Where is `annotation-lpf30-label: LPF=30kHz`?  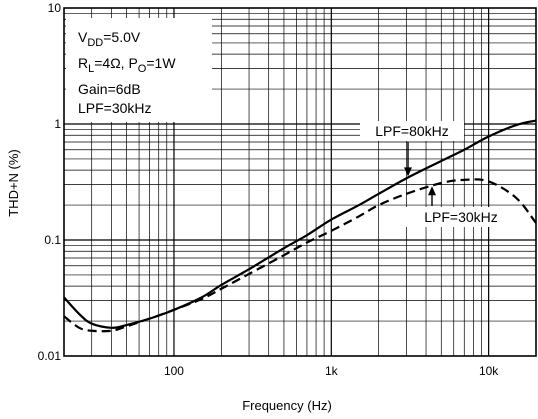
annotation-lpf30-label: LPF=30kHz is located at coordinates (461, 217).